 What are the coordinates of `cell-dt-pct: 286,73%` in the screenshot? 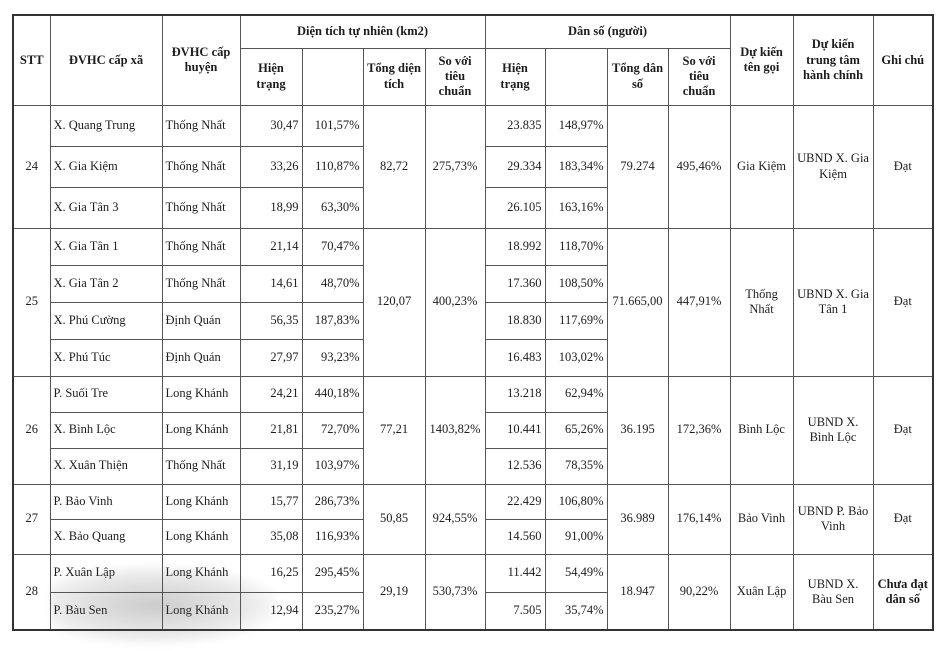 It's located at (332, 501).